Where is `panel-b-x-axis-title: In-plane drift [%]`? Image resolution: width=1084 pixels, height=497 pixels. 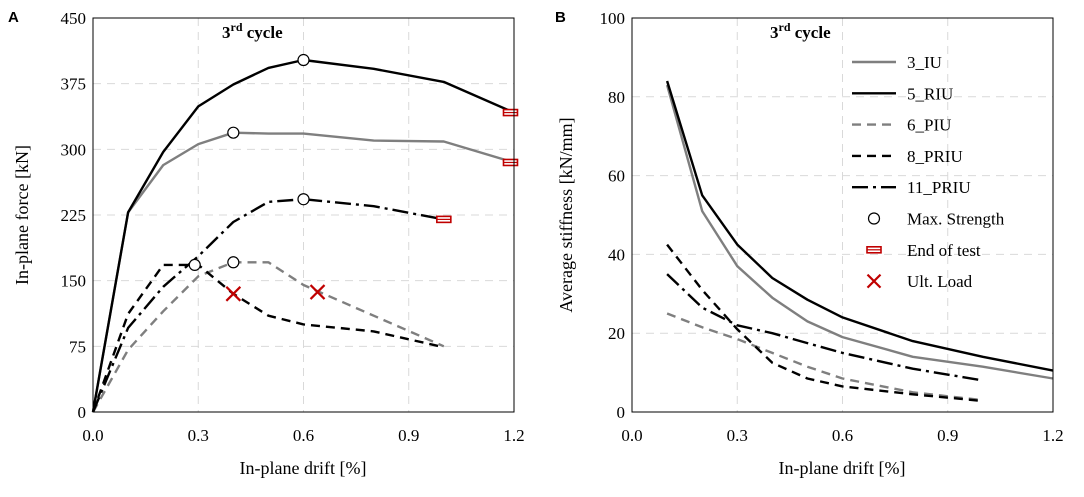
panel-b-x-axis-title: In-plane drift [%] is located at coordinates (842, 468).